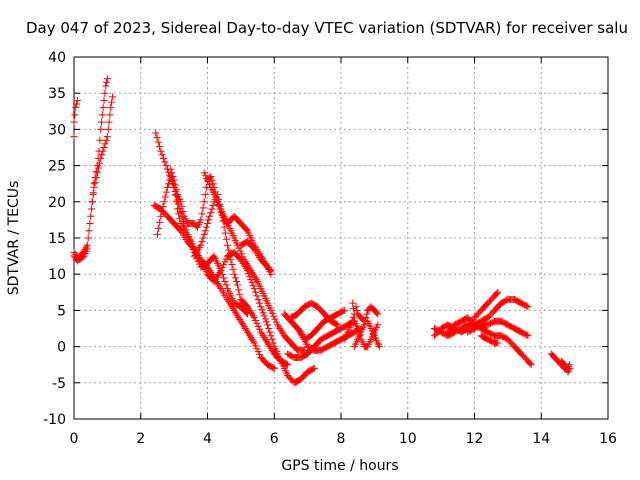 This screenshot has height=480, width=640. What do you see at coordinates (61, 348) in the screenshot?
I see `y-tick-label: 0` at bounding box center [61, 348].